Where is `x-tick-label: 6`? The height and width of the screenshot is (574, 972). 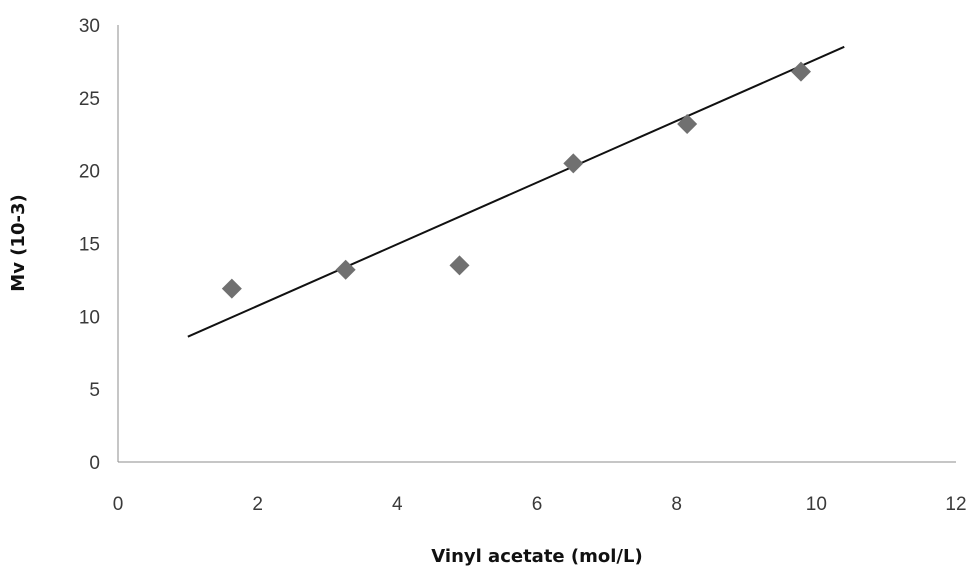
x-tick-label: 6 is located at coordinates (537, 504).